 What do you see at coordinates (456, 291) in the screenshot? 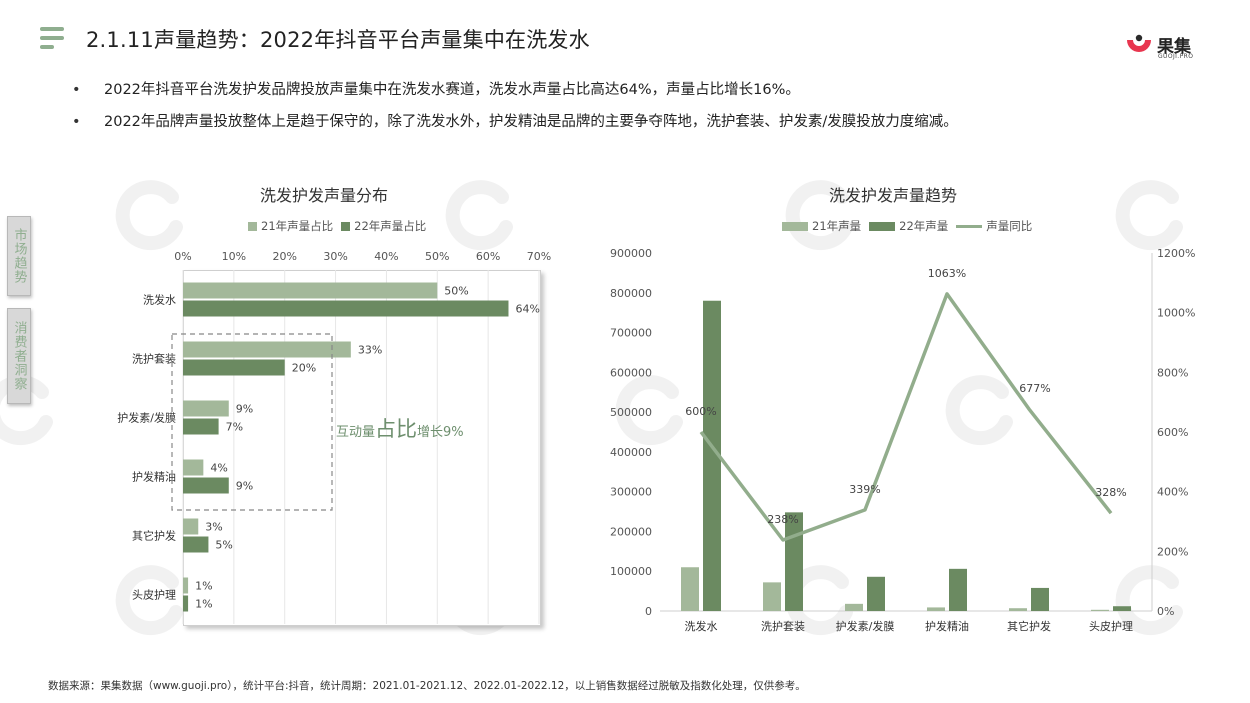
I see `data-label: 50%` at bounding box center [456, 291].